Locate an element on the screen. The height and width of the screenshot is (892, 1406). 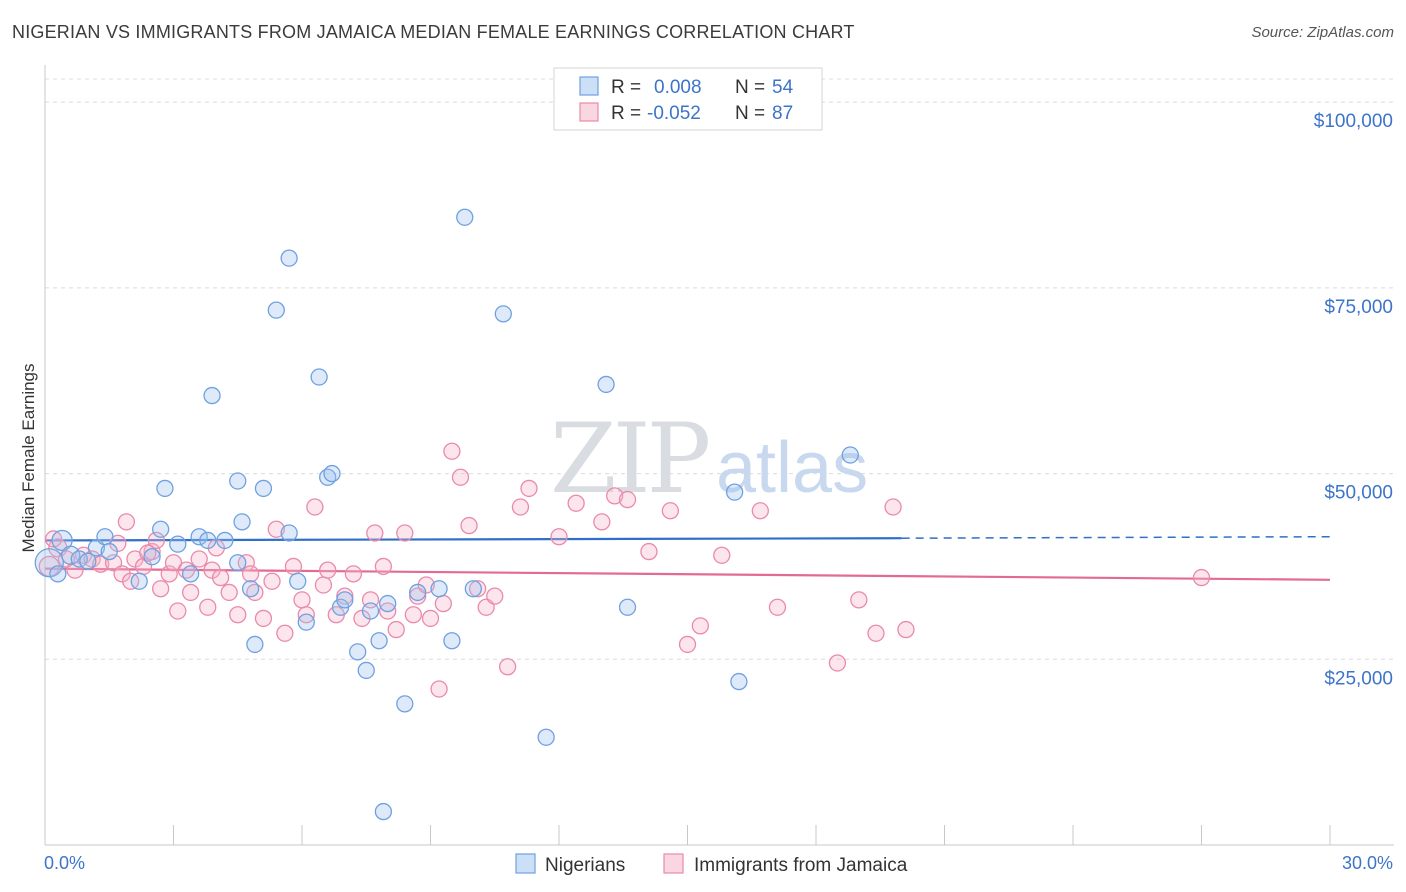
legend-n-label-2: N = is located at coordinates (750, 113).